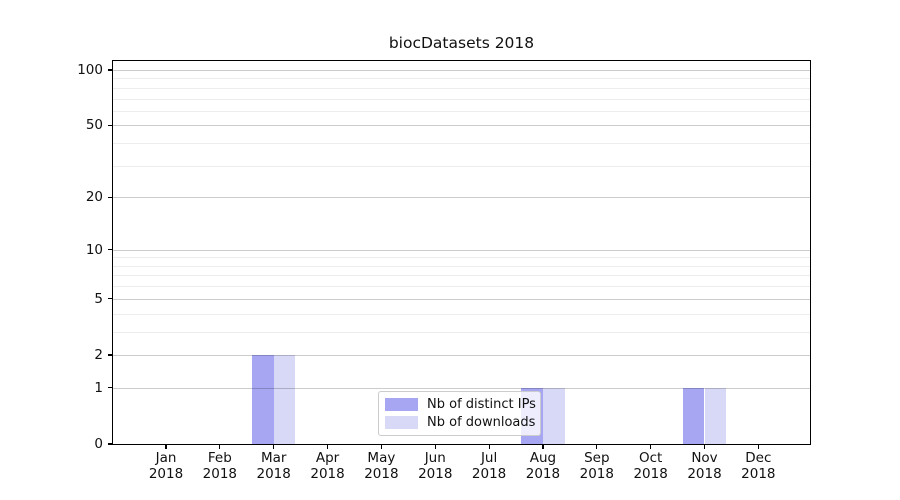 The image size is (900, 500). I want to click on legend-entry-downloads: Nb of downloads, so click(460, 422).